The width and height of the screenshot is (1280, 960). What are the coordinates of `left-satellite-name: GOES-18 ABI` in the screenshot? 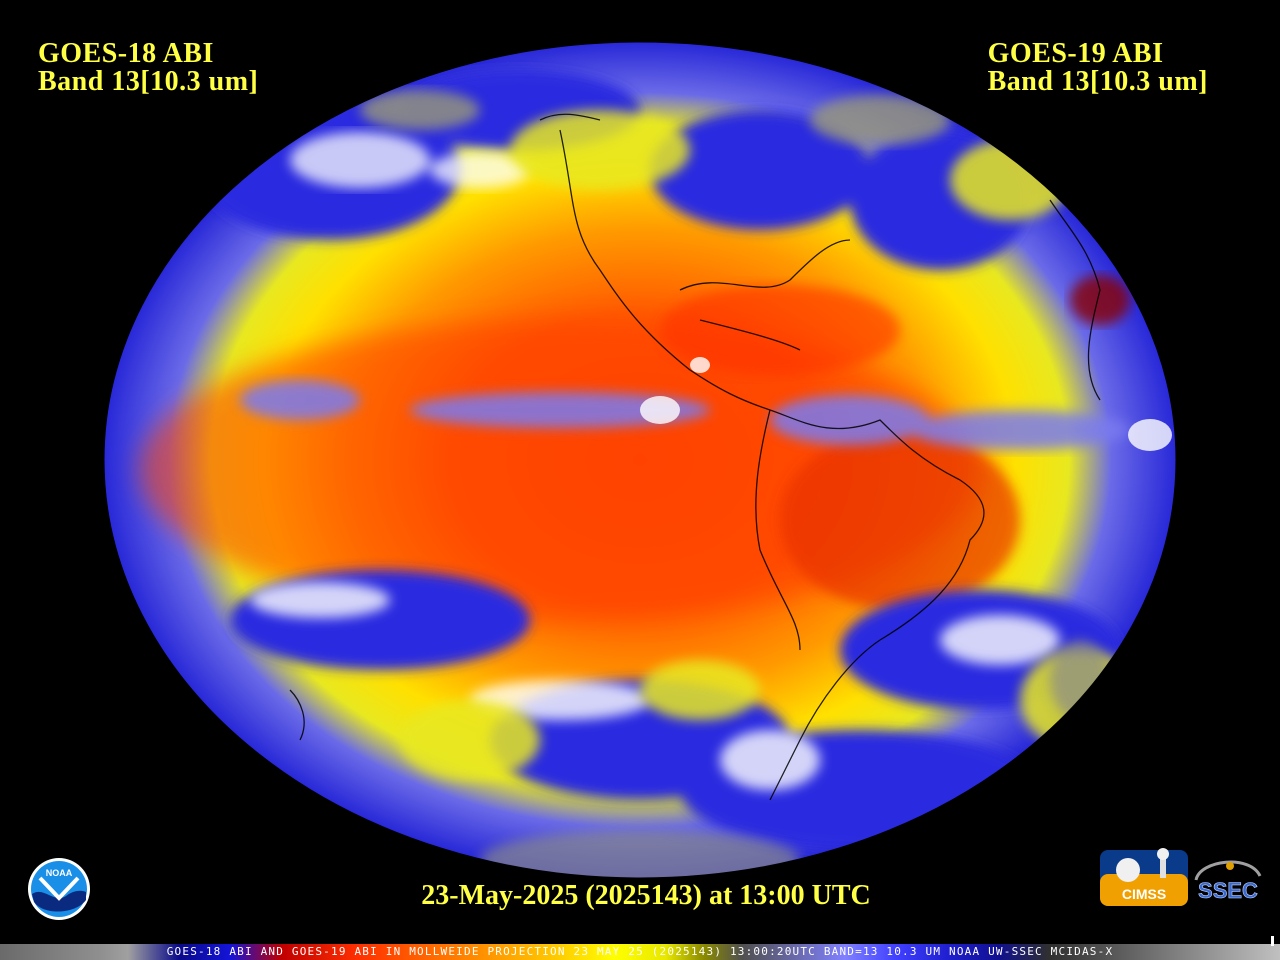 It's located at (126, 53).